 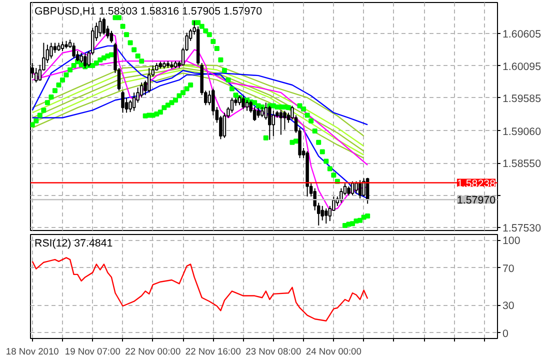 I want to click on y-tick-label: 100, so click(x=511, y=241).